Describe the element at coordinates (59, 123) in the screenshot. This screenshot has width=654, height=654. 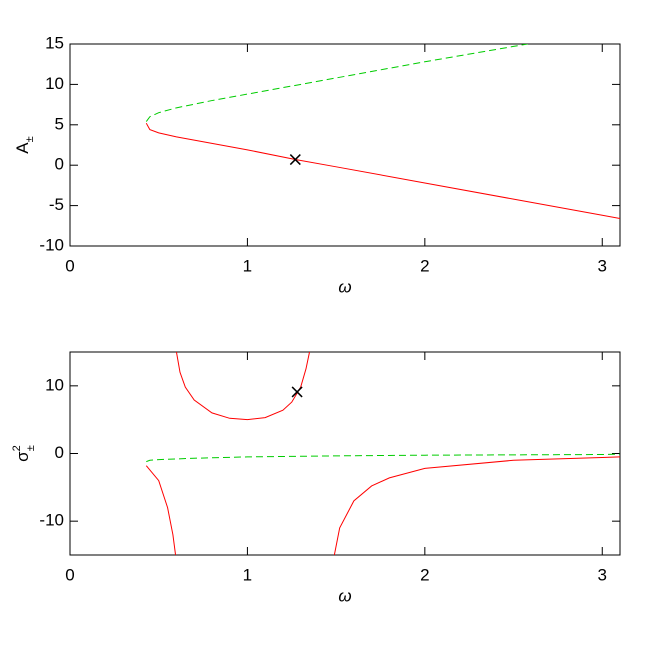
I see `y-tick-label: 5` at that location.